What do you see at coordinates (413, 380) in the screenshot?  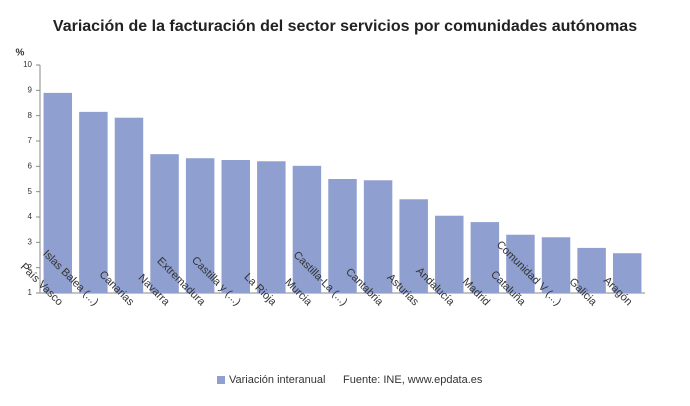 I see `source: Fuente: INE, www.epdata.es` at bounding box center [413, 380].